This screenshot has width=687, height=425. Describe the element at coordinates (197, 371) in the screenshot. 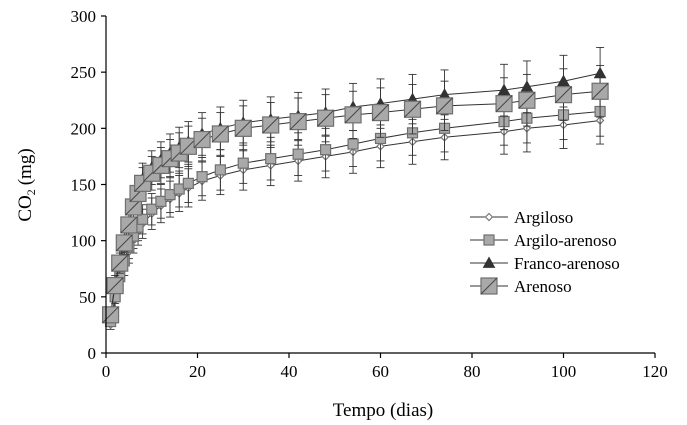

I see `x-tick-label: 20` at that location.